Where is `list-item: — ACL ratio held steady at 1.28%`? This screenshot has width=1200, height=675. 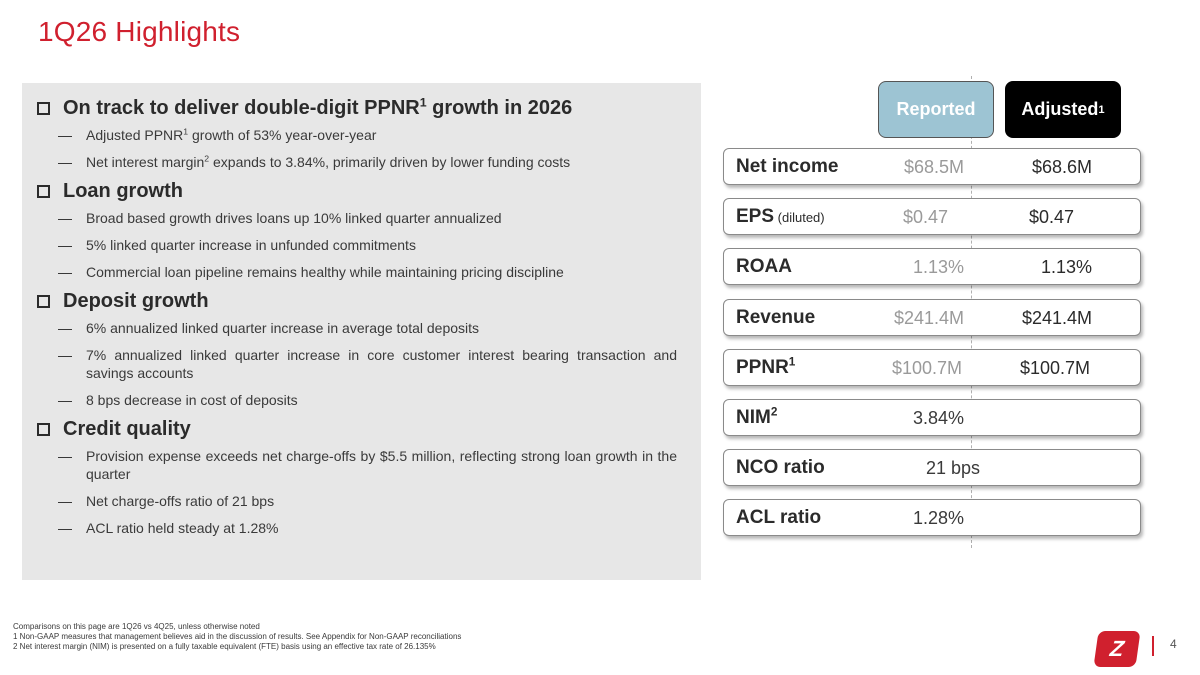
list-item: — ACL ratio held steady at 1.28% is located at coordinates (168, 528).